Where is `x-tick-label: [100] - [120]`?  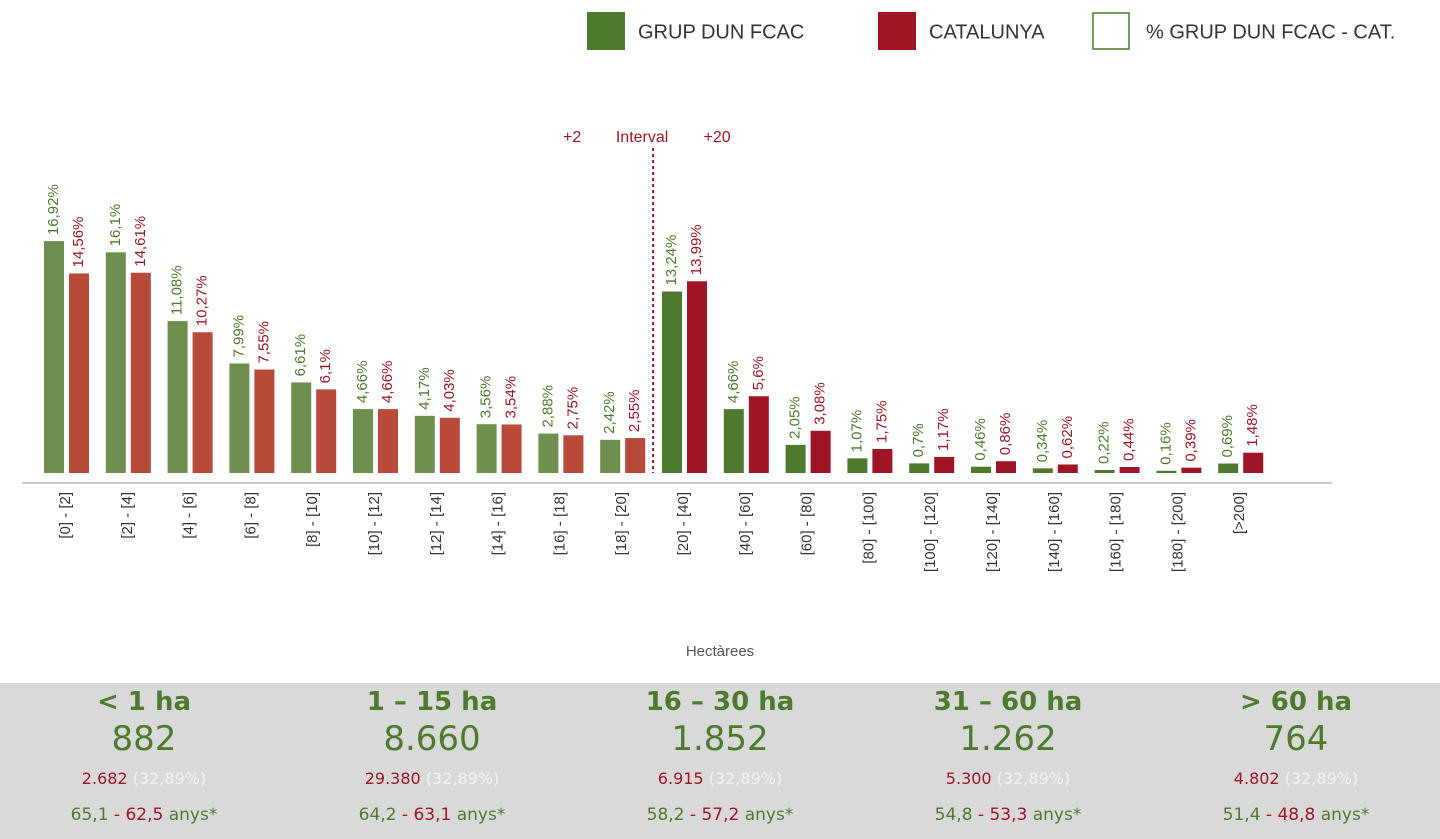 x-tick-label: [100] - [120] is located at coordinates (930, 532).